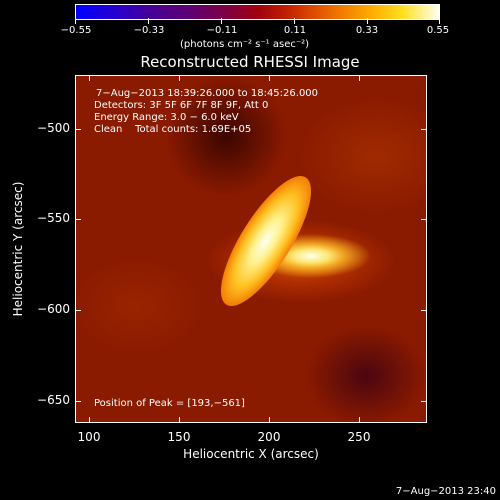  I want to click on x-tick-label: 150, so click(179, 437).